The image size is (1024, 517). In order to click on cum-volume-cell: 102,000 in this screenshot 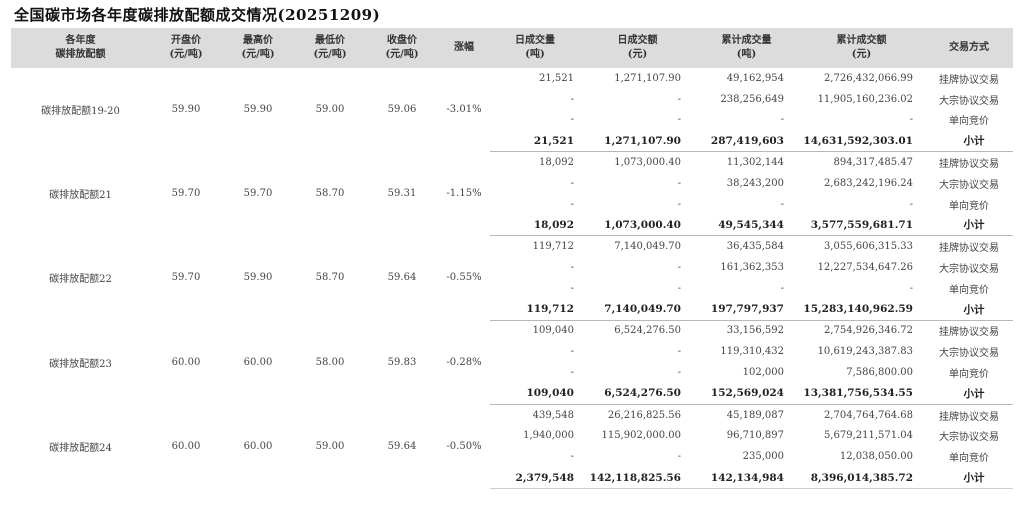, I will do `click(763, 373)`.